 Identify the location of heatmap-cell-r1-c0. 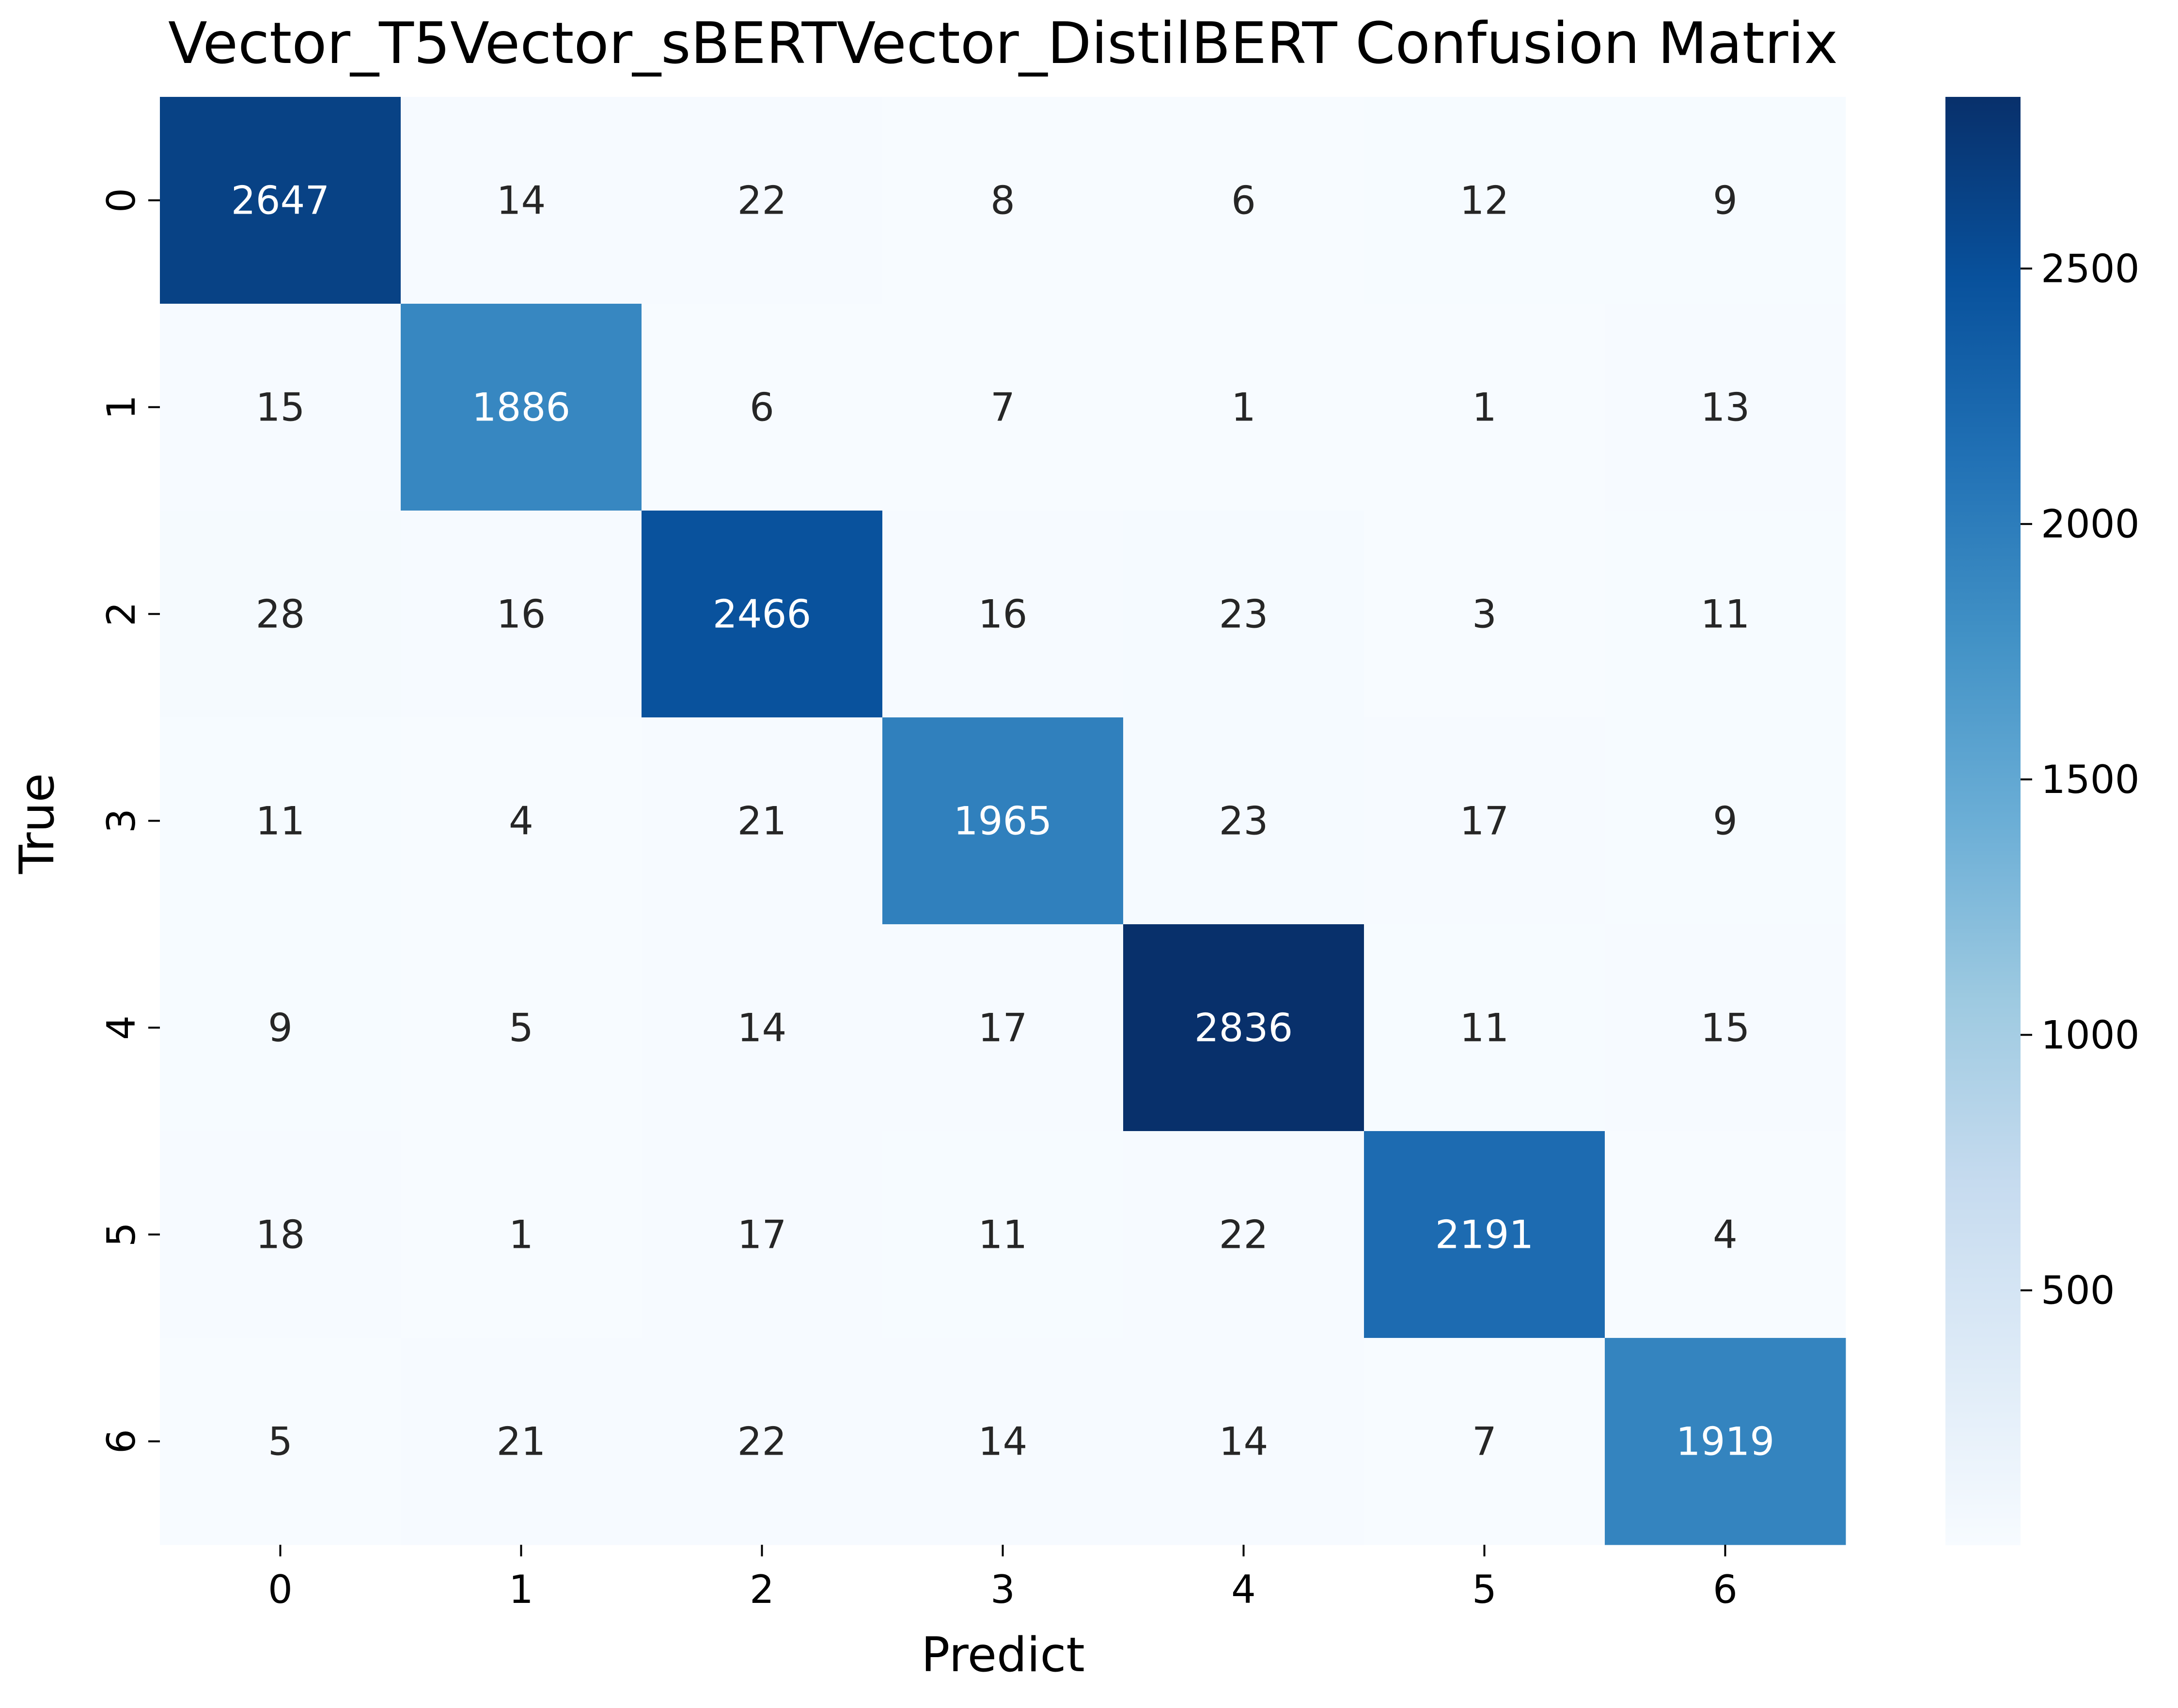
(280, 407).